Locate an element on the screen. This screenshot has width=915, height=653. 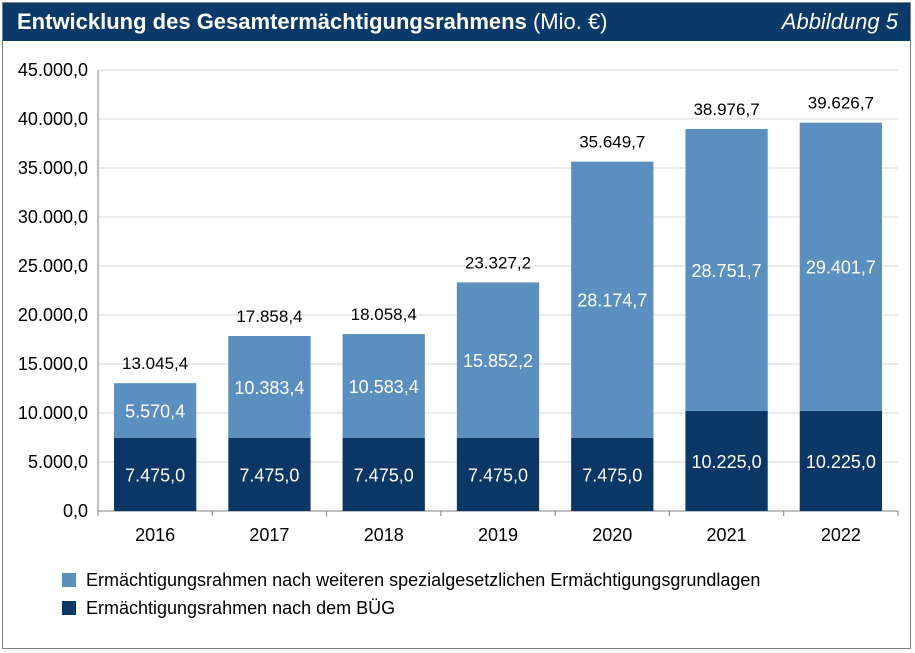
x-tick-label: 2021 is located at coordinates (727, 535).